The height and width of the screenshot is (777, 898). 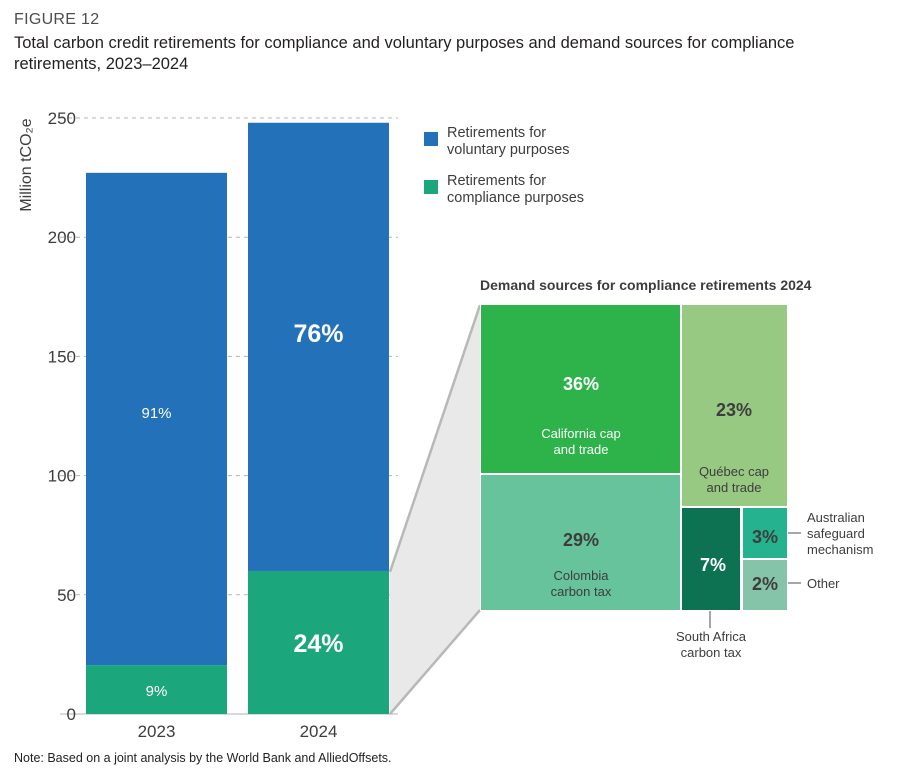 I want to click on callout-label: Other, so click(x=823, y=583).